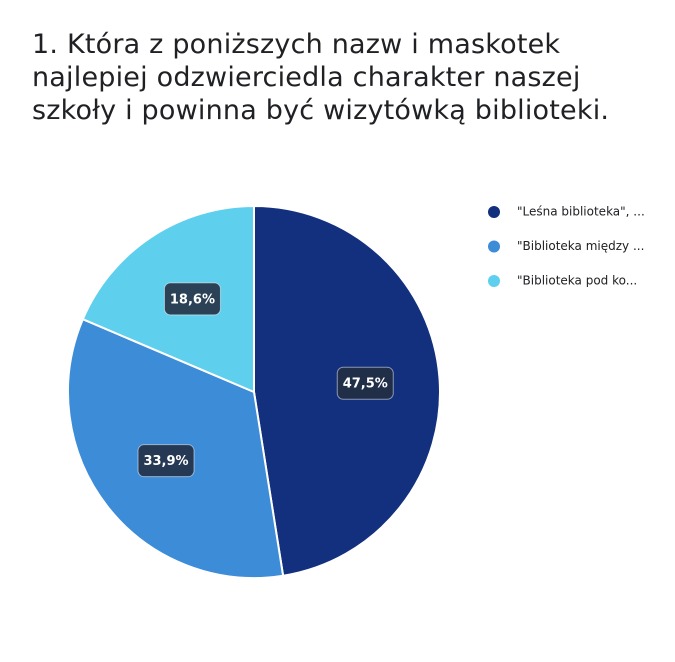  I want to click on data-label: 33,9%, so click(165, 461).